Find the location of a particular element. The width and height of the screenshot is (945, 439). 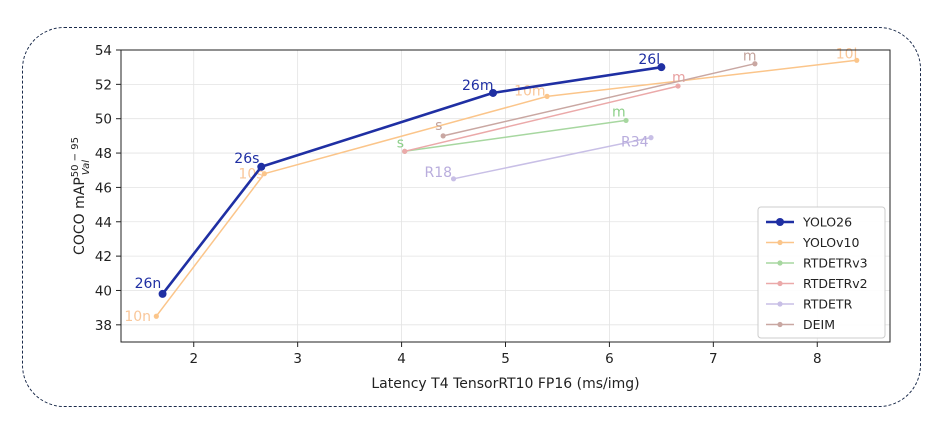

legend: YOLO26 YOLOv10 RTDETRv3 RTDETRv2 RTDETR DEIM is located at coordinates (821, 272).